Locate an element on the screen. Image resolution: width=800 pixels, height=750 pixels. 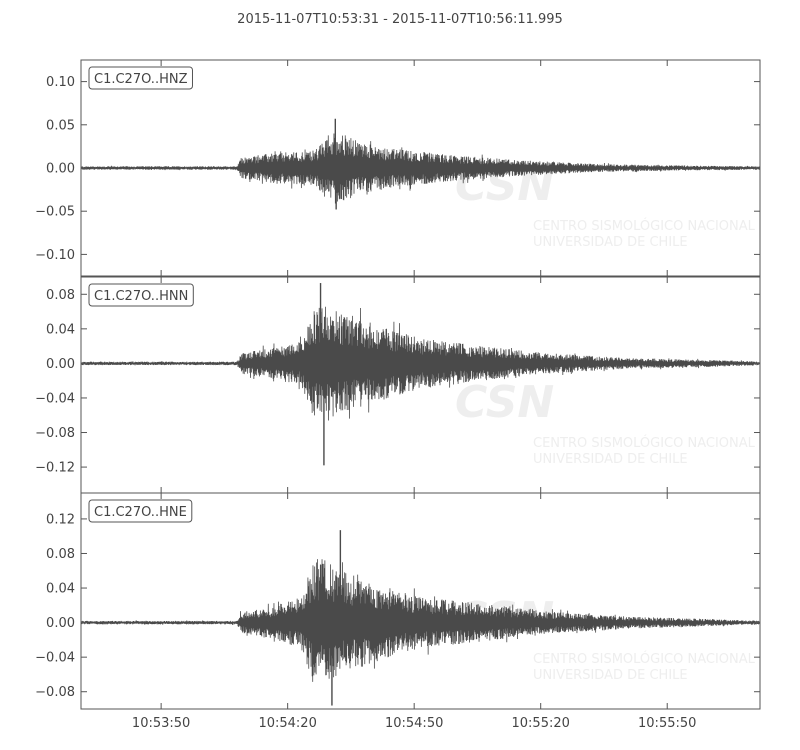
channel-label: C1.C27O..HNZ is located at coordinates (141, 79).